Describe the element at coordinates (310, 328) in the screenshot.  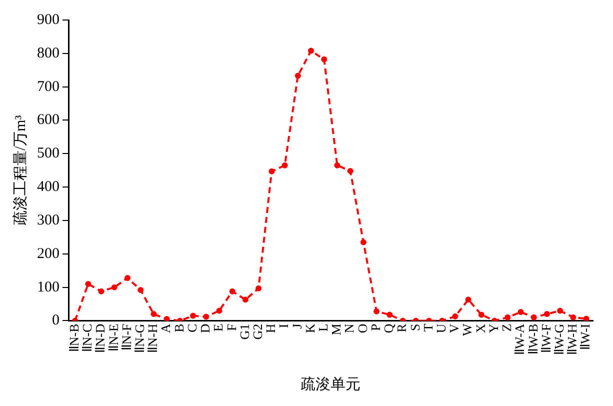
I see `x-tick-label: K` at that location.